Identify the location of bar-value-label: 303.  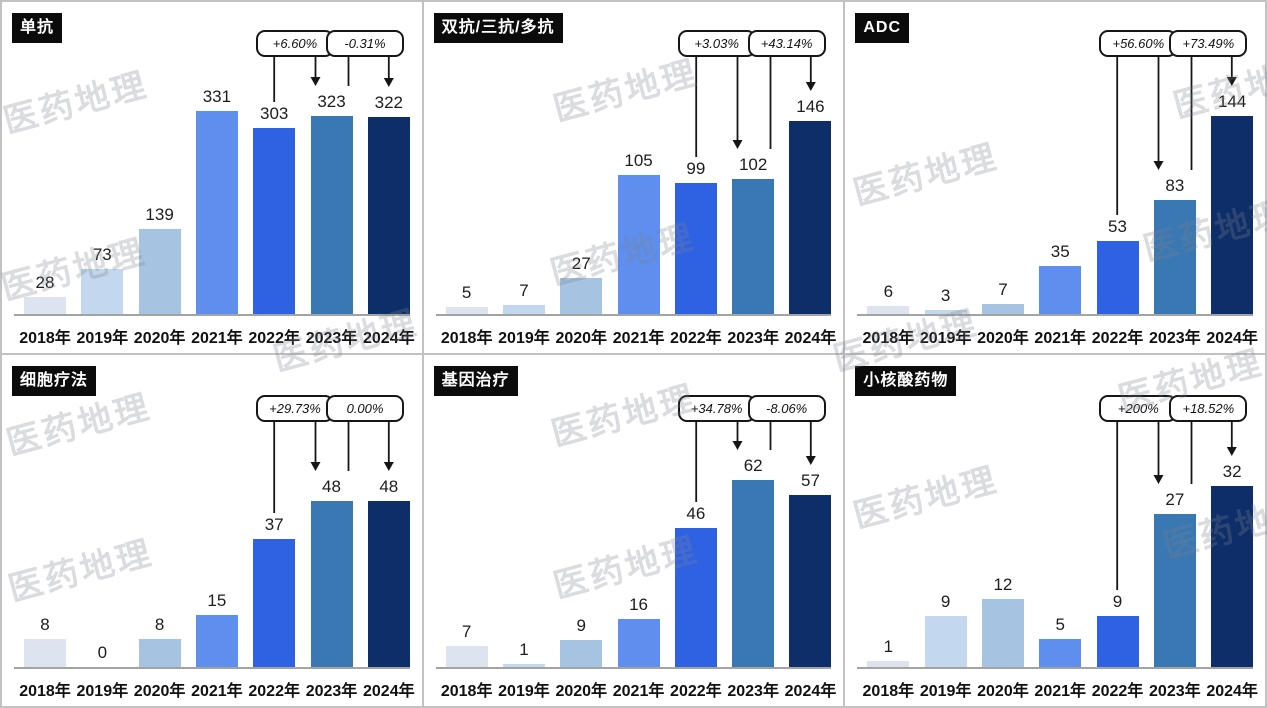
(274, 113).